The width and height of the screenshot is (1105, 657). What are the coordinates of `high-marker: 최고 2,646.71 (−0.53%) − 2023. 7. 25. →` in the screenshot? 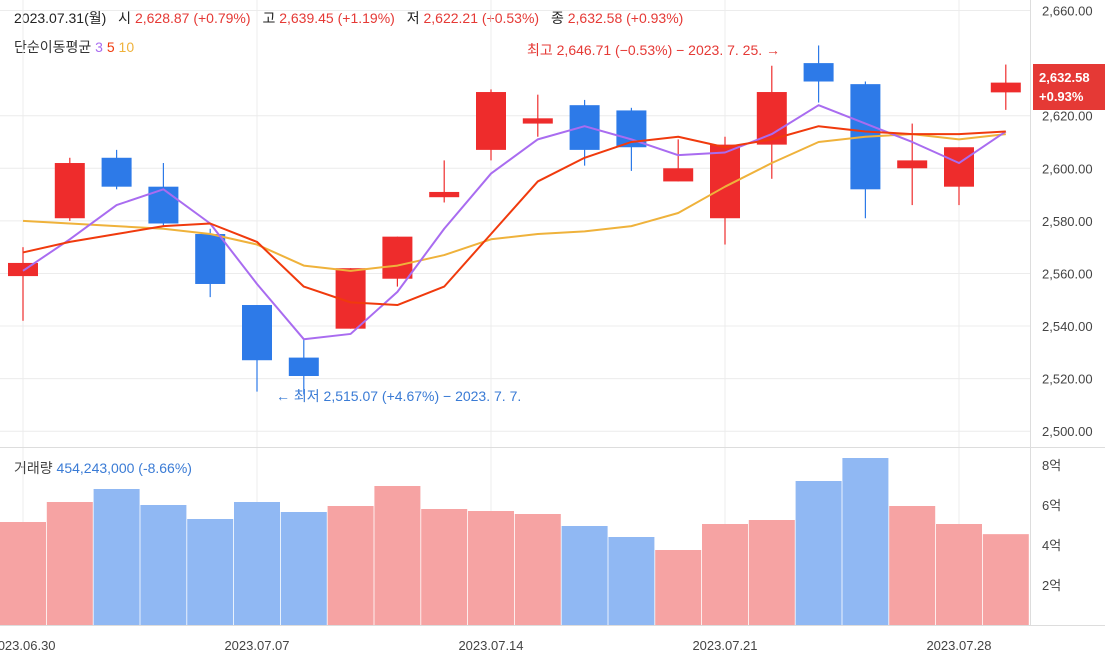 It's located at (654, 50).